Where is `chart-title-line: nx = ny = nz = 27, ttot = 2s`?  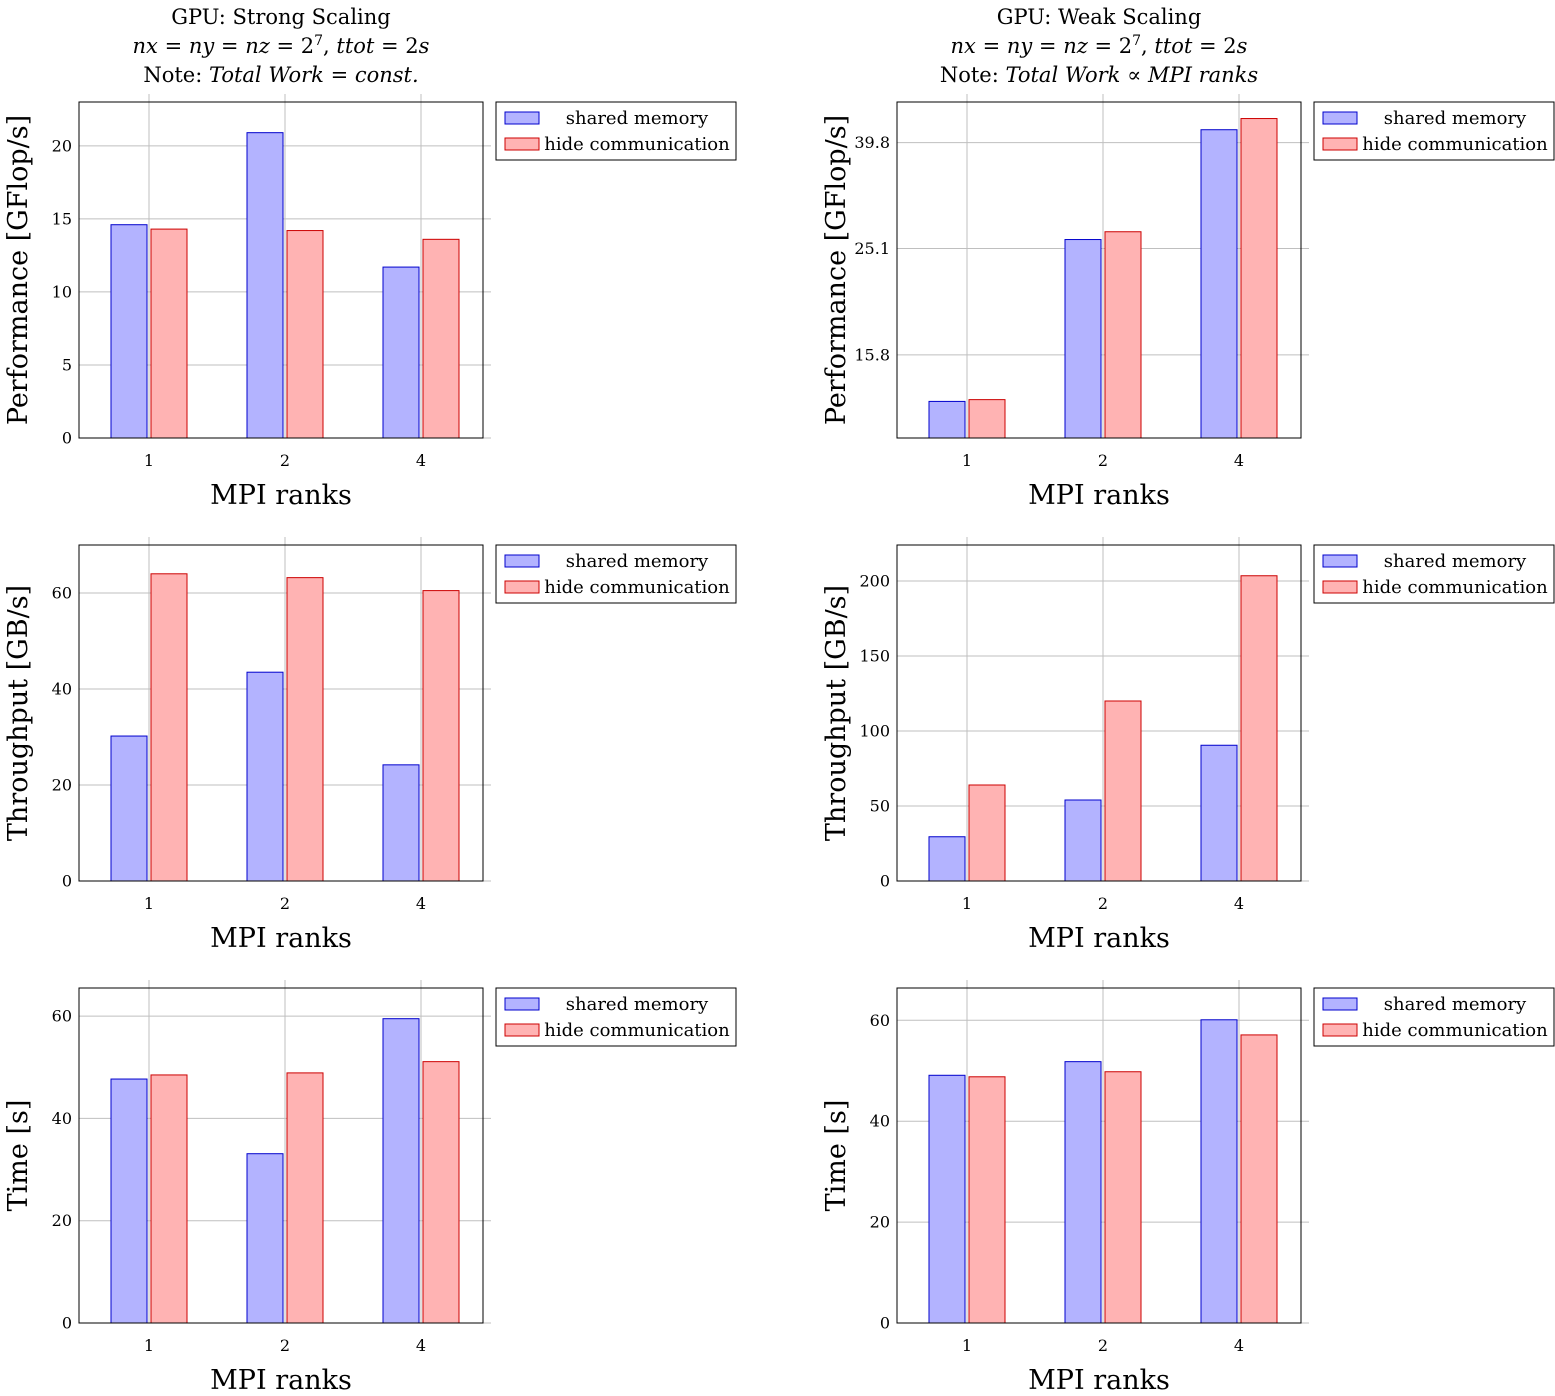
chart-title-line: nx = ny = nz = 27, ttot = 2s is located at coordinates (281, 45).